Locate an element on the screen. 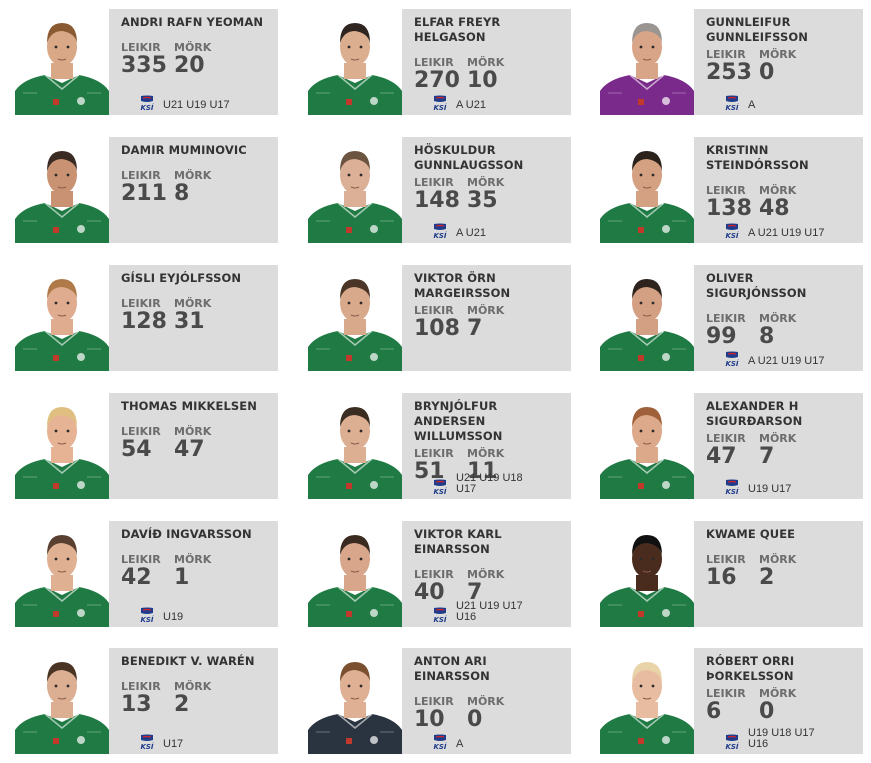 This screenshot has height=763, width=871. player-name: VIKTOR ÖRN MARGEIRSSON is located at coordinates (462, 285).